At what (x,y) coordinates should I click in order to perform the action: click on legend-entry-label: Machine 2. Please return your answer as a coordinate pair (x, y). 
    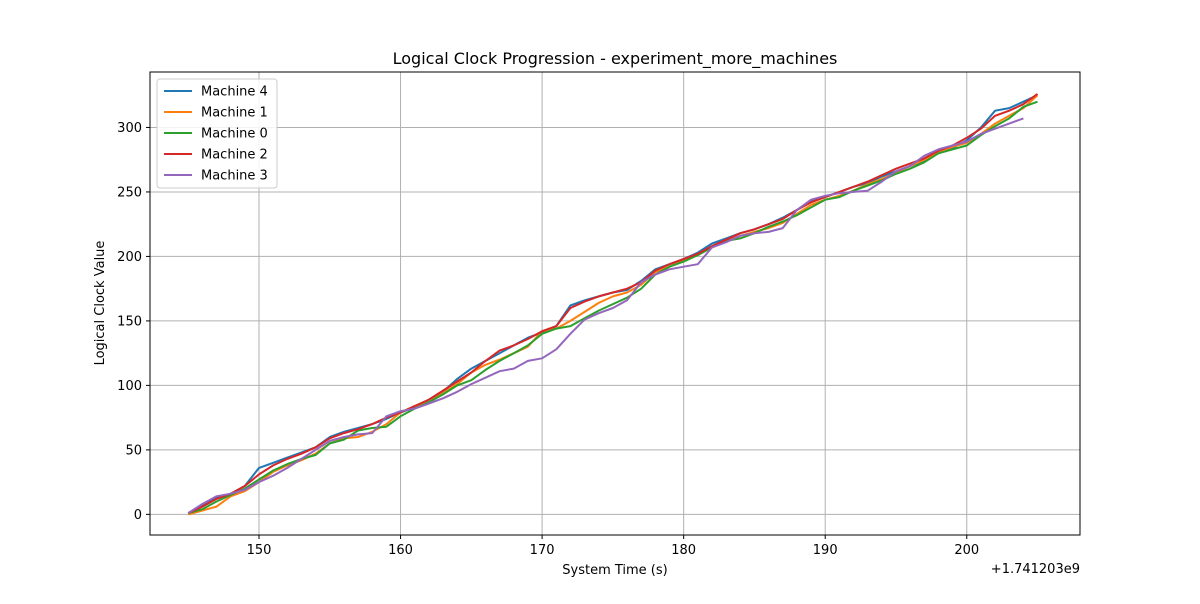
    Looking at the image, I should click on (234, 155).